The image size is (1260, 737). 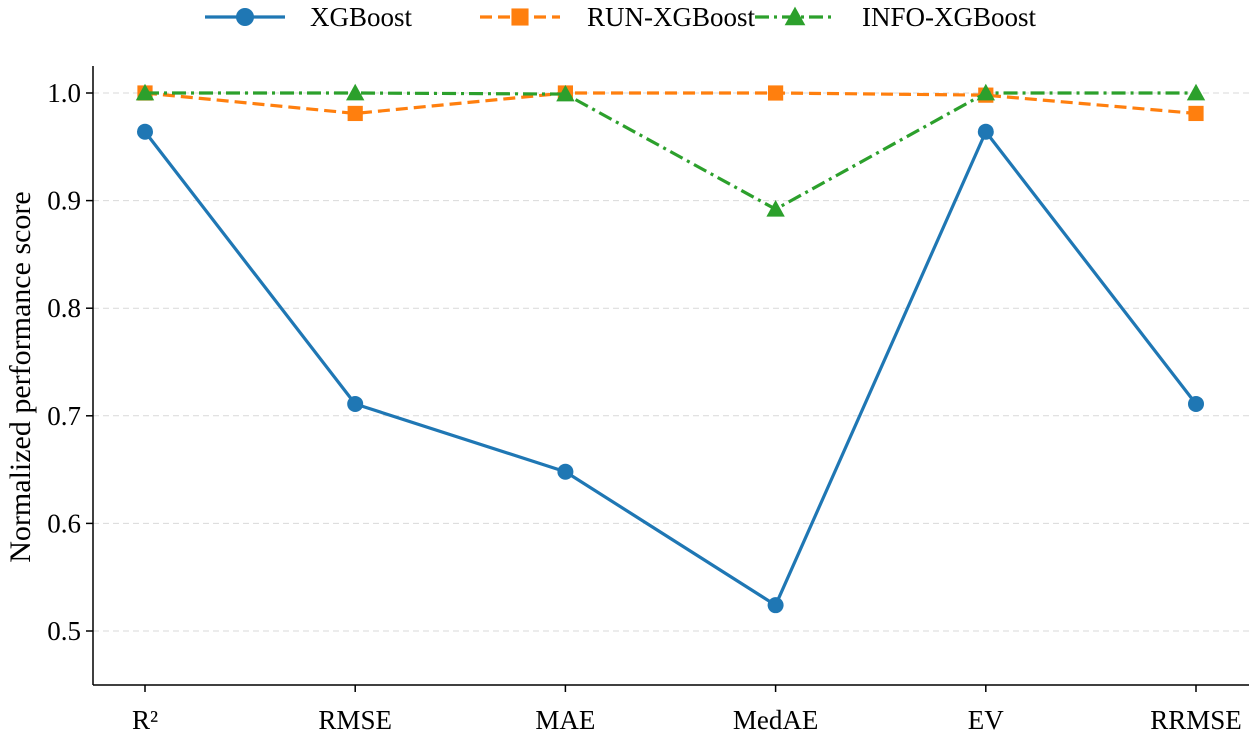 I want to click on legend-label: INFO-XGBoost, so click(x=949, y=17).